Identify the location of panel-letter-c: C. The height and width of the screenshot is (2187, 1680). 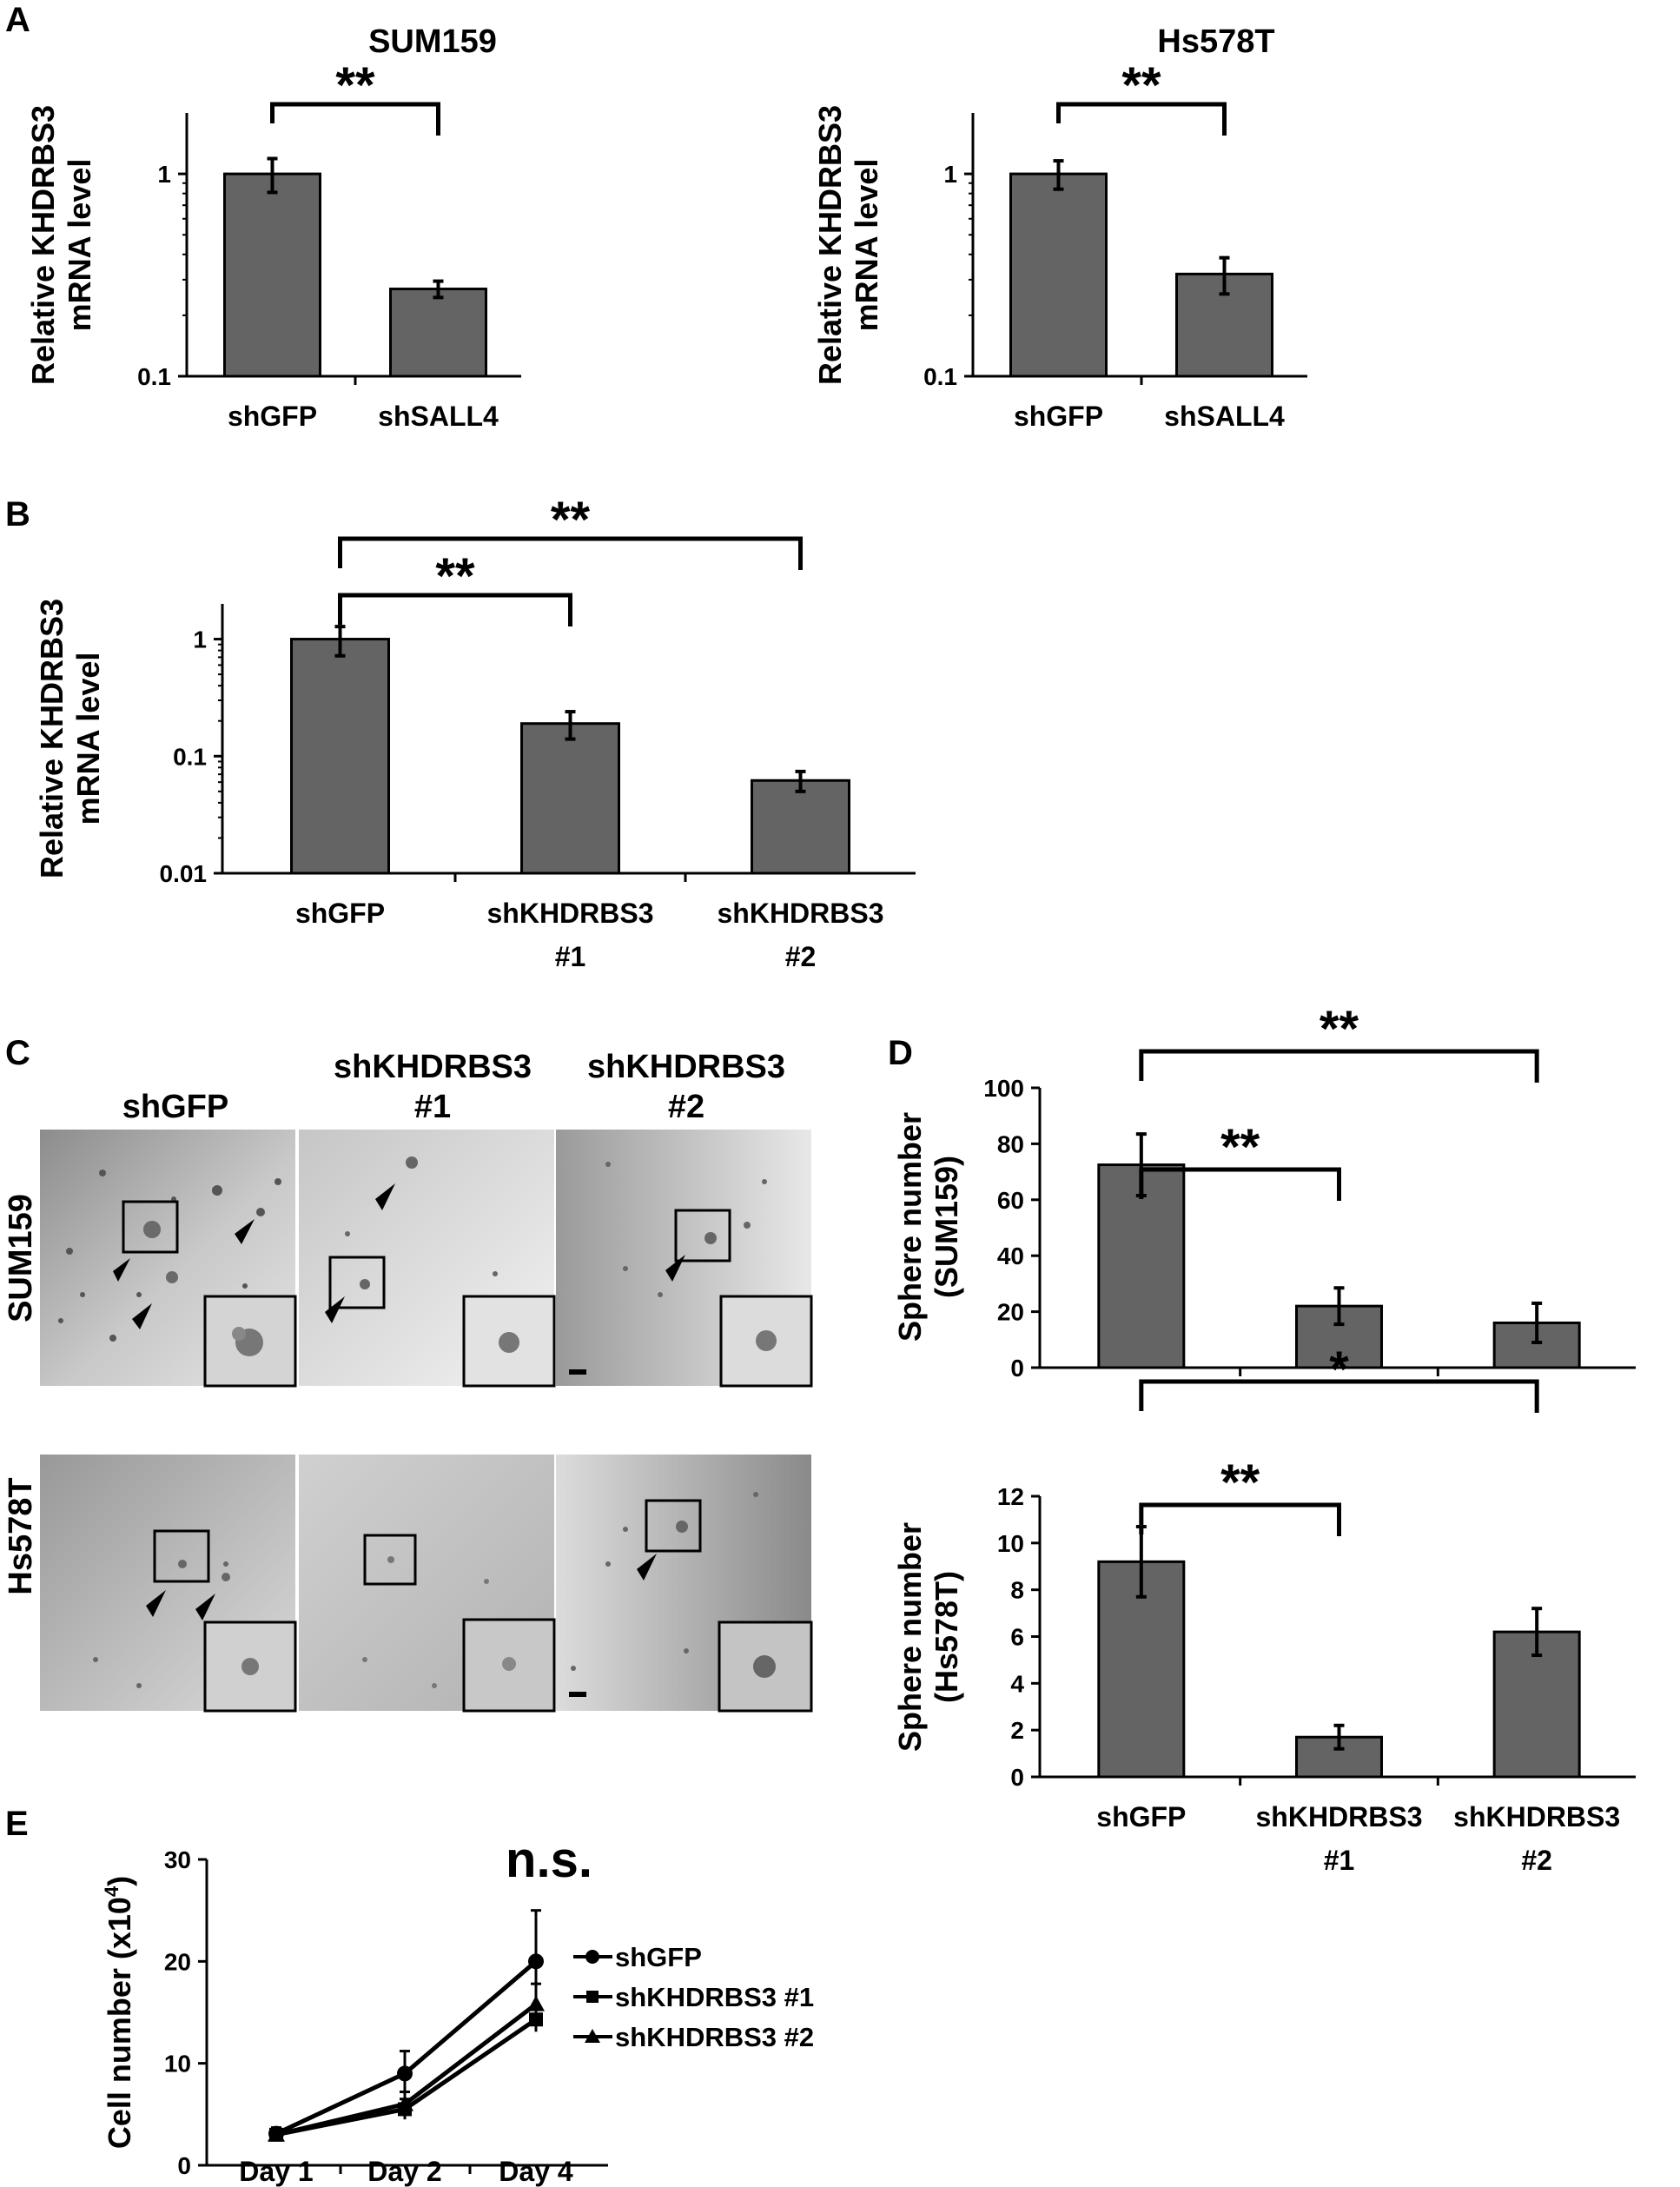
(17, 1053).